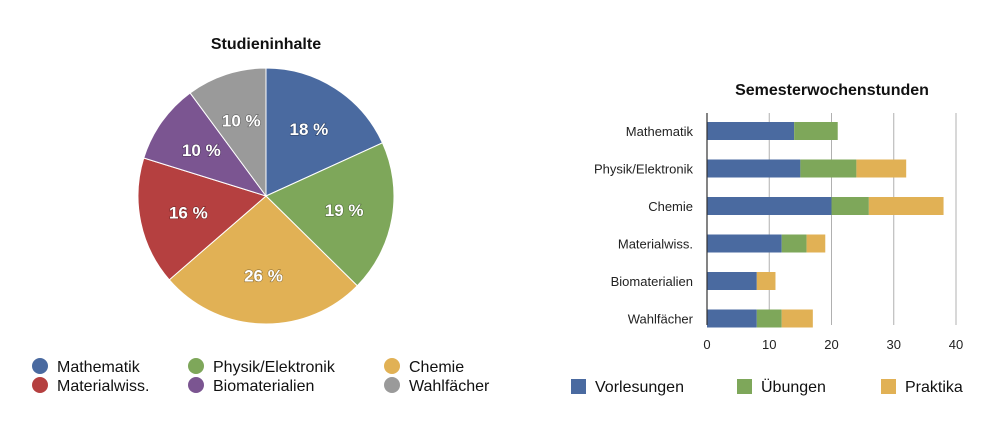 This screenshot has height=424, width=1000. I want to click on bar-materialwiss-uebungen, so click(794, 243).